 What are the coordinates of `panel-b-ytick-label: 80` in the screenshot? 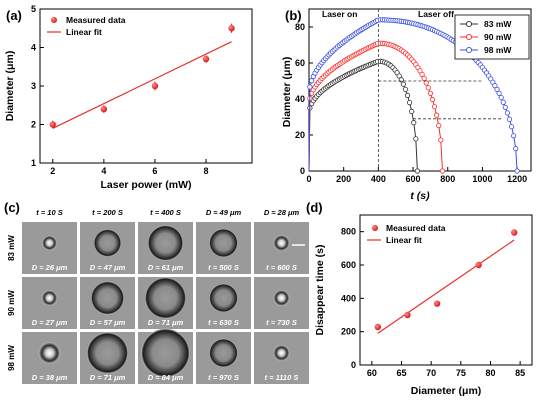 It's located at (300, 27).